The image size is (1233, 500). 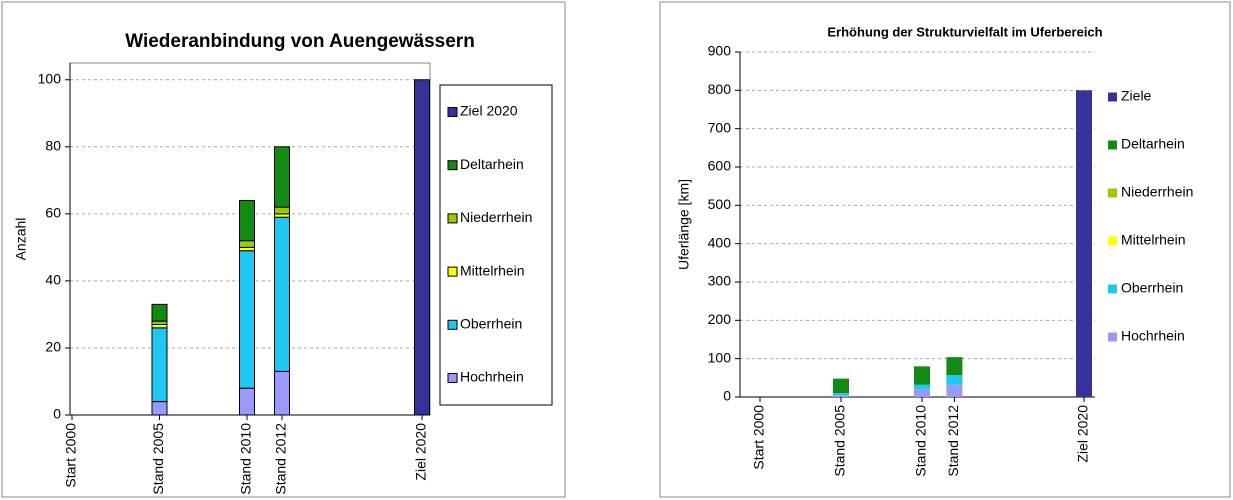 I want to click on y-tick-label: 400, so click(x=720, y=242).